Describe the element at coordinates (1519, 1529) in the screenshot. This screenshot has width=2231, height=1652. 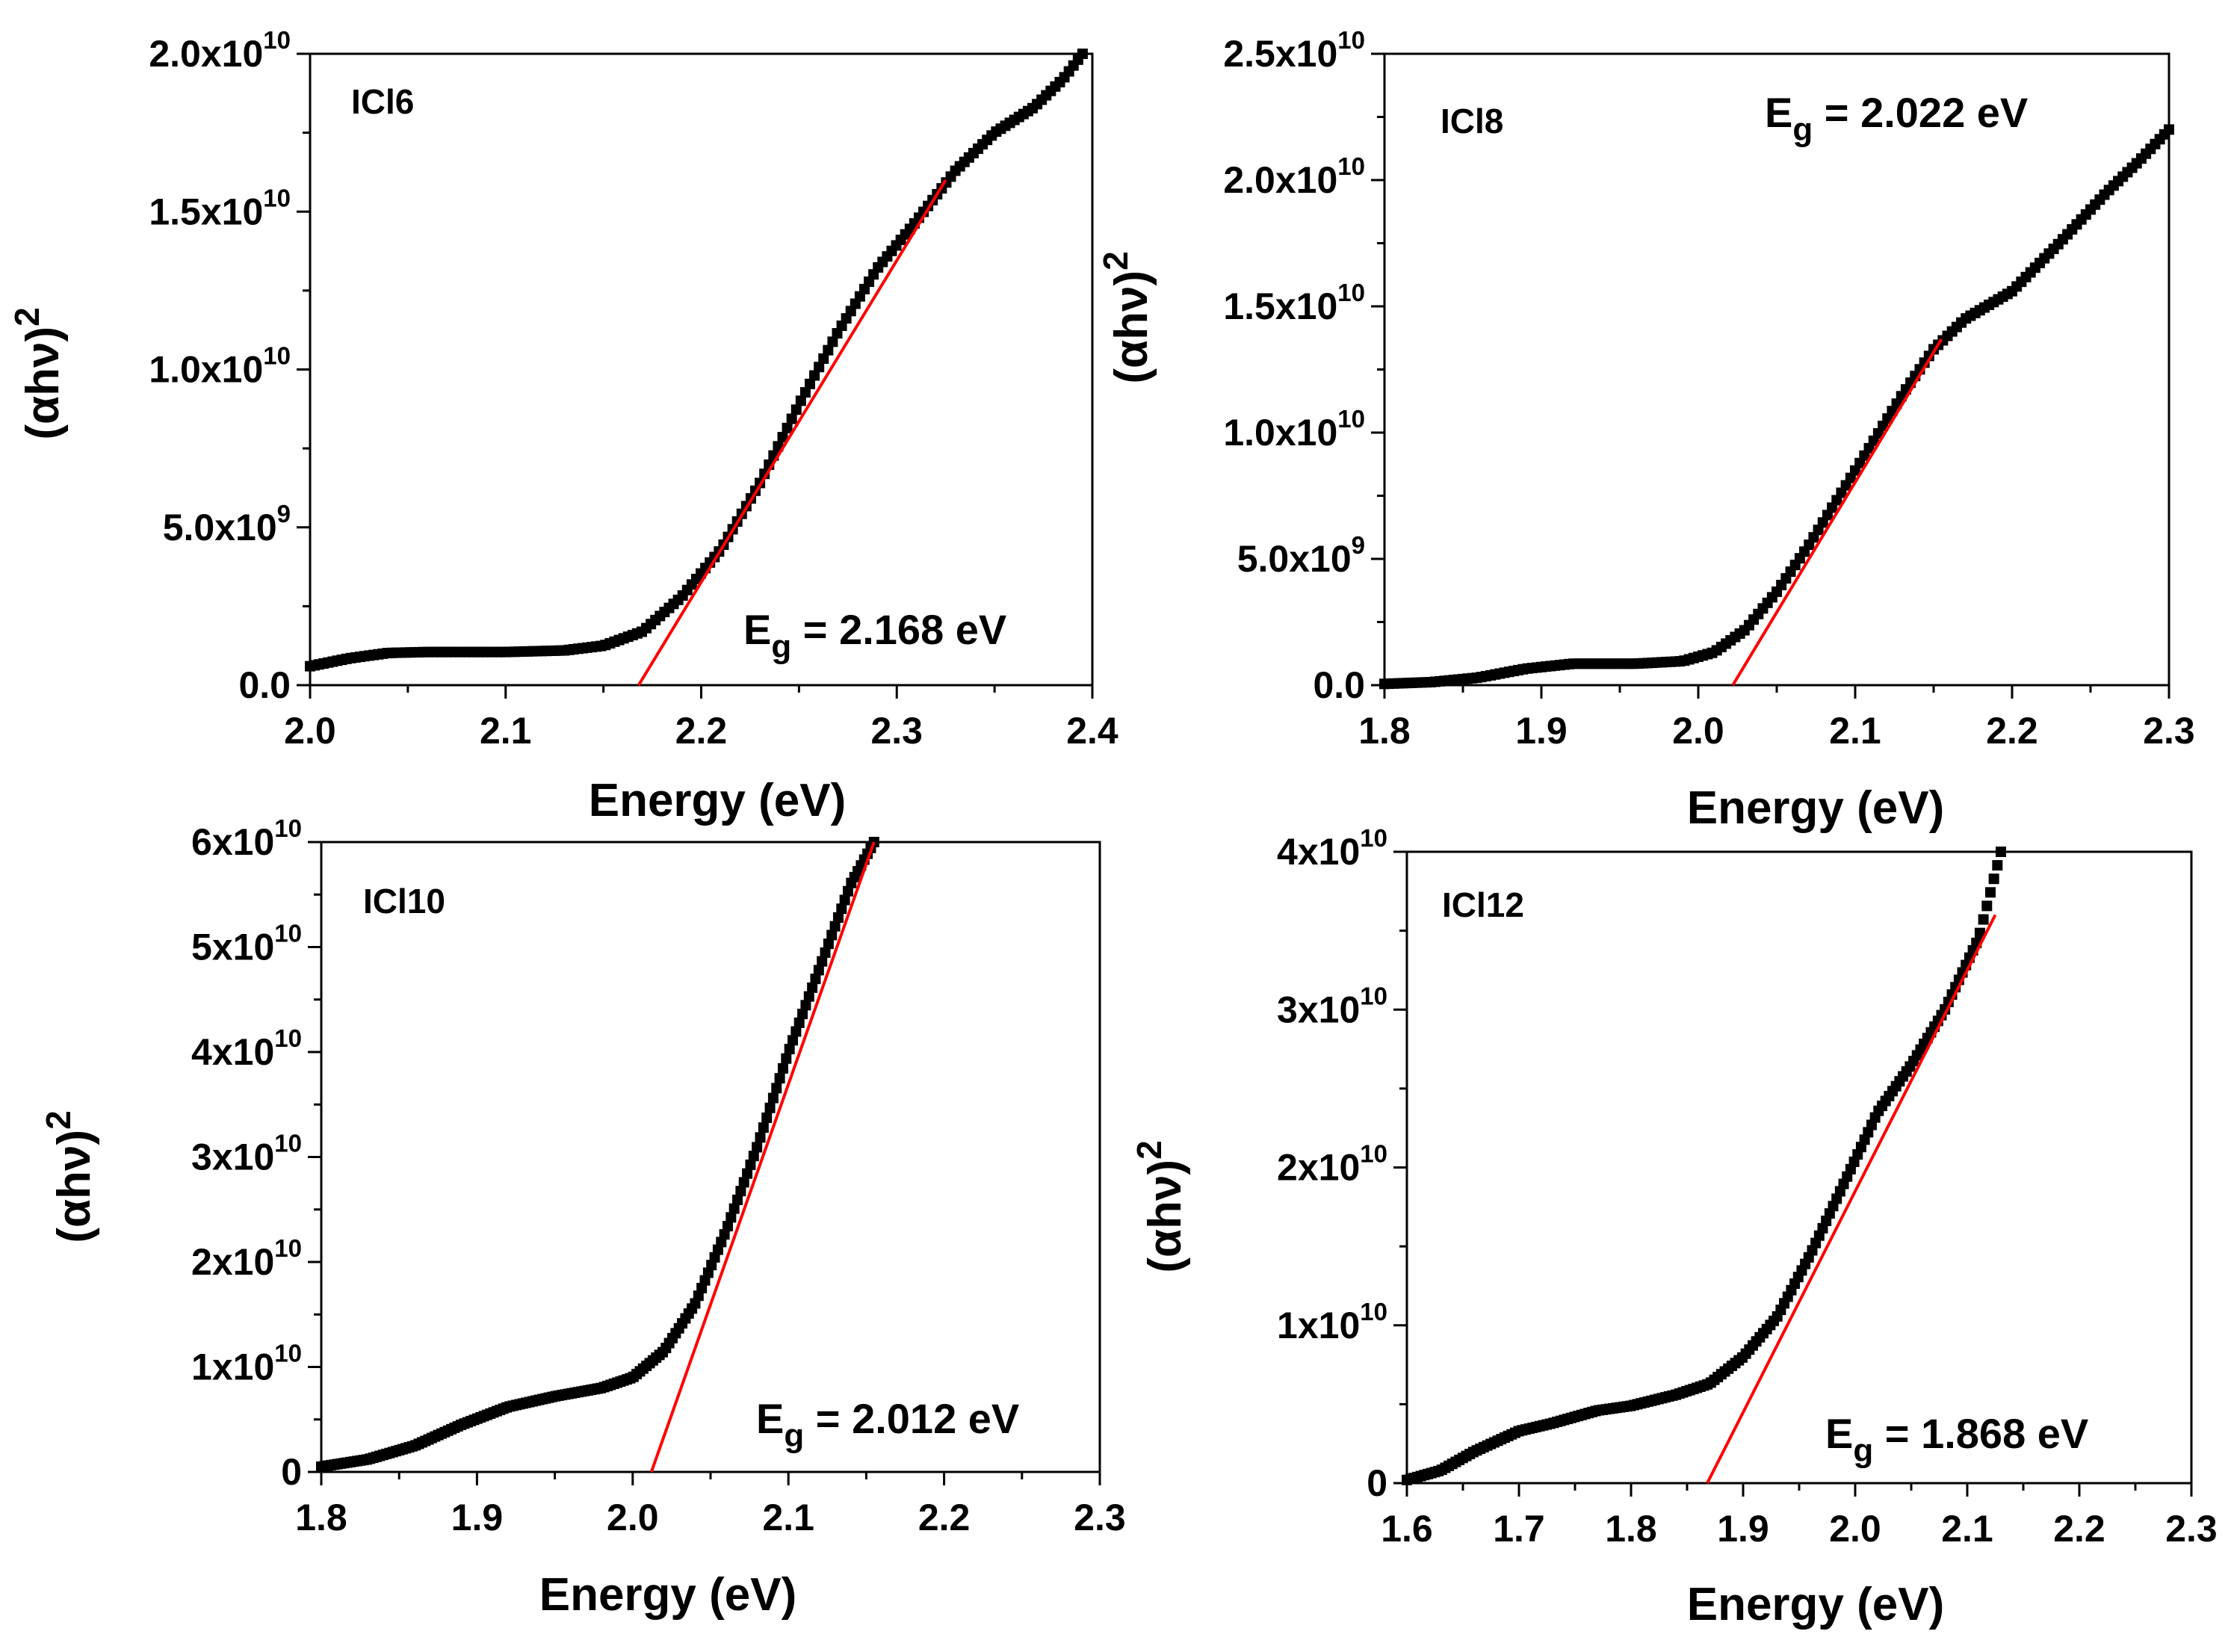
I see `x-tick-label: 1.7` at that location.